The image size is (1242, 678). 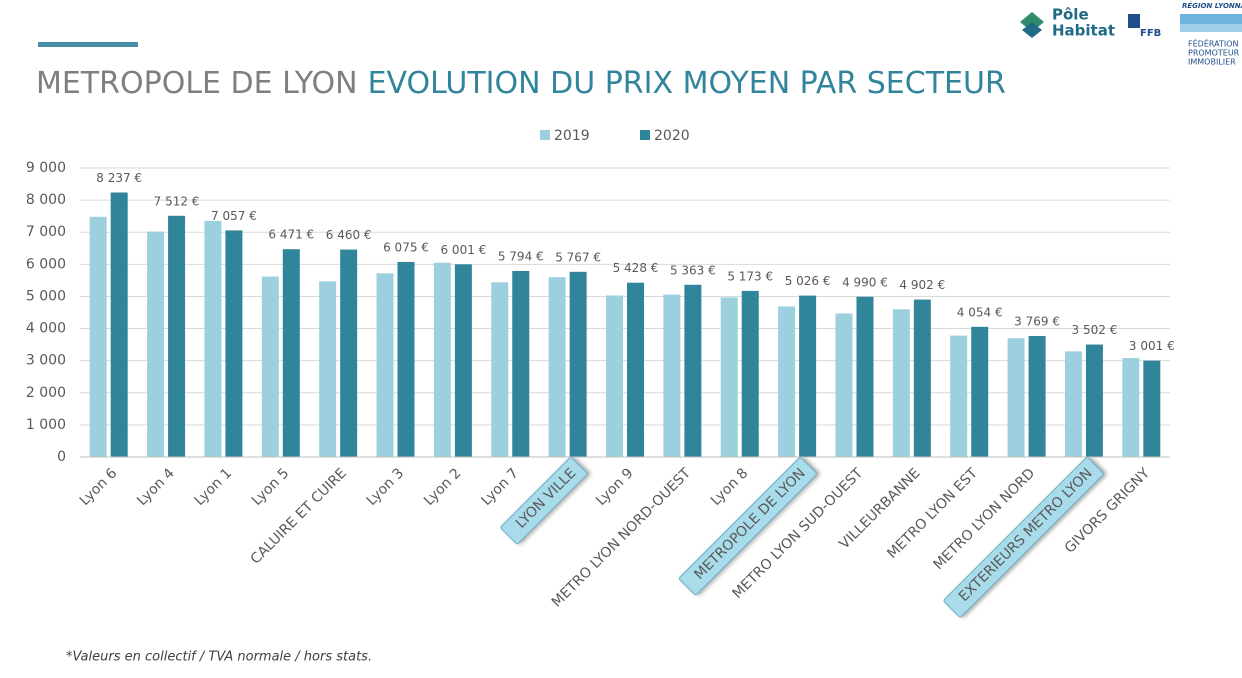 I want to click on x-tick-label: Lyon 6, so click(x=99, y=487).